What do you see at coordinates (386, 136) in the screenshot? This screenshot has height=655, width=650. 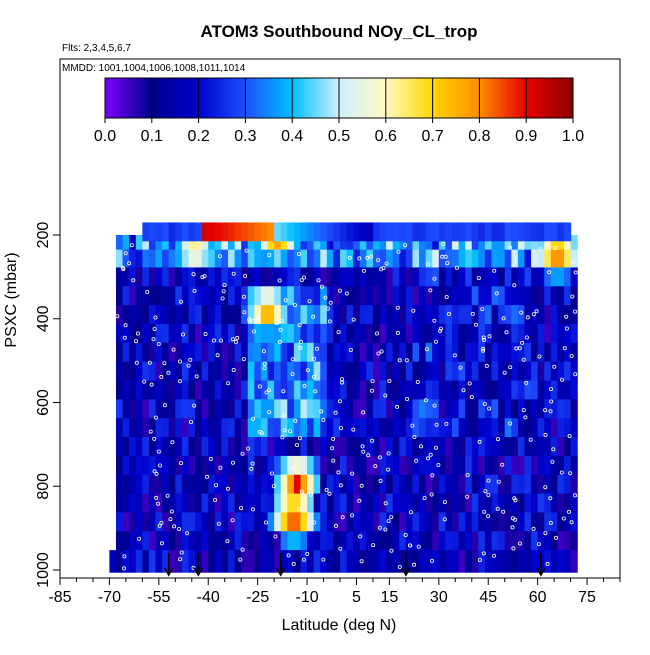 I see `colorbar-tick-label: 0.6` at bounding box center [386, 136].